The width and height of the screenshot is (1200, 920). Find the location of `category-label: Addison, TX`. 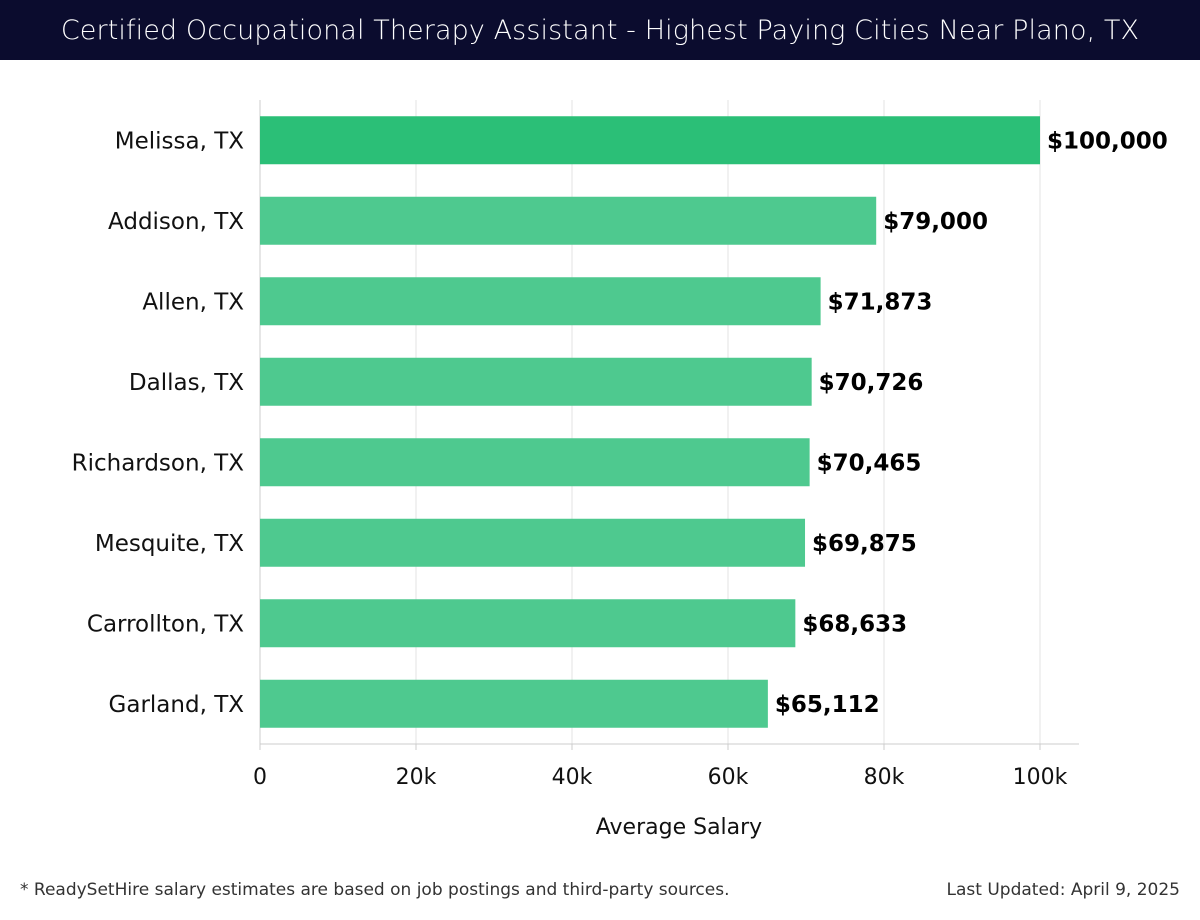

category-label: Addison, TX is located at coordinates (176, 222).